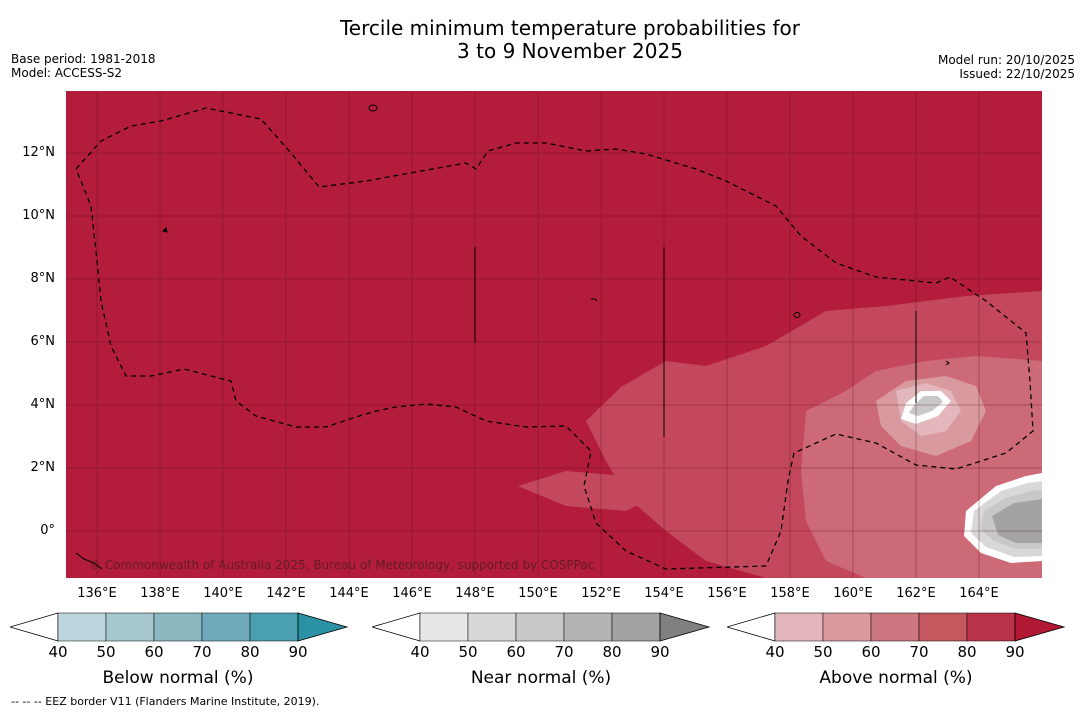 This screenshot has height=713, width=1085. Describe the element at coordinates (43, 341) in the screenshot. I see `lat-tick-6n: 6°N` at that location.